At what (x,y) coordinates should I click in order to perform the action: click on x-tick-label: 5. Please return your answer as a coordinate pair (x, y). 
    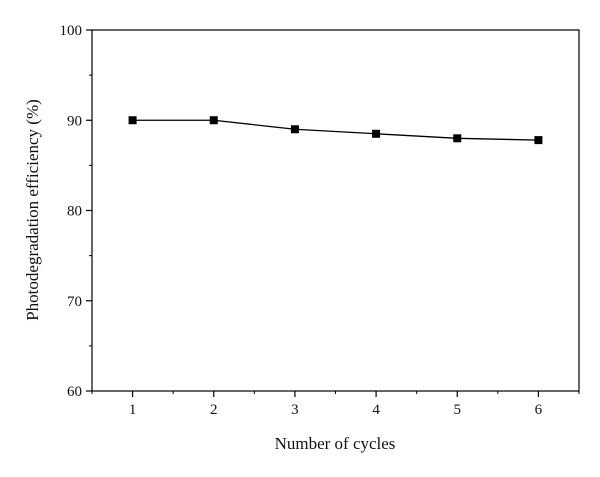
    Looking at the image, I should click on (458, 410).